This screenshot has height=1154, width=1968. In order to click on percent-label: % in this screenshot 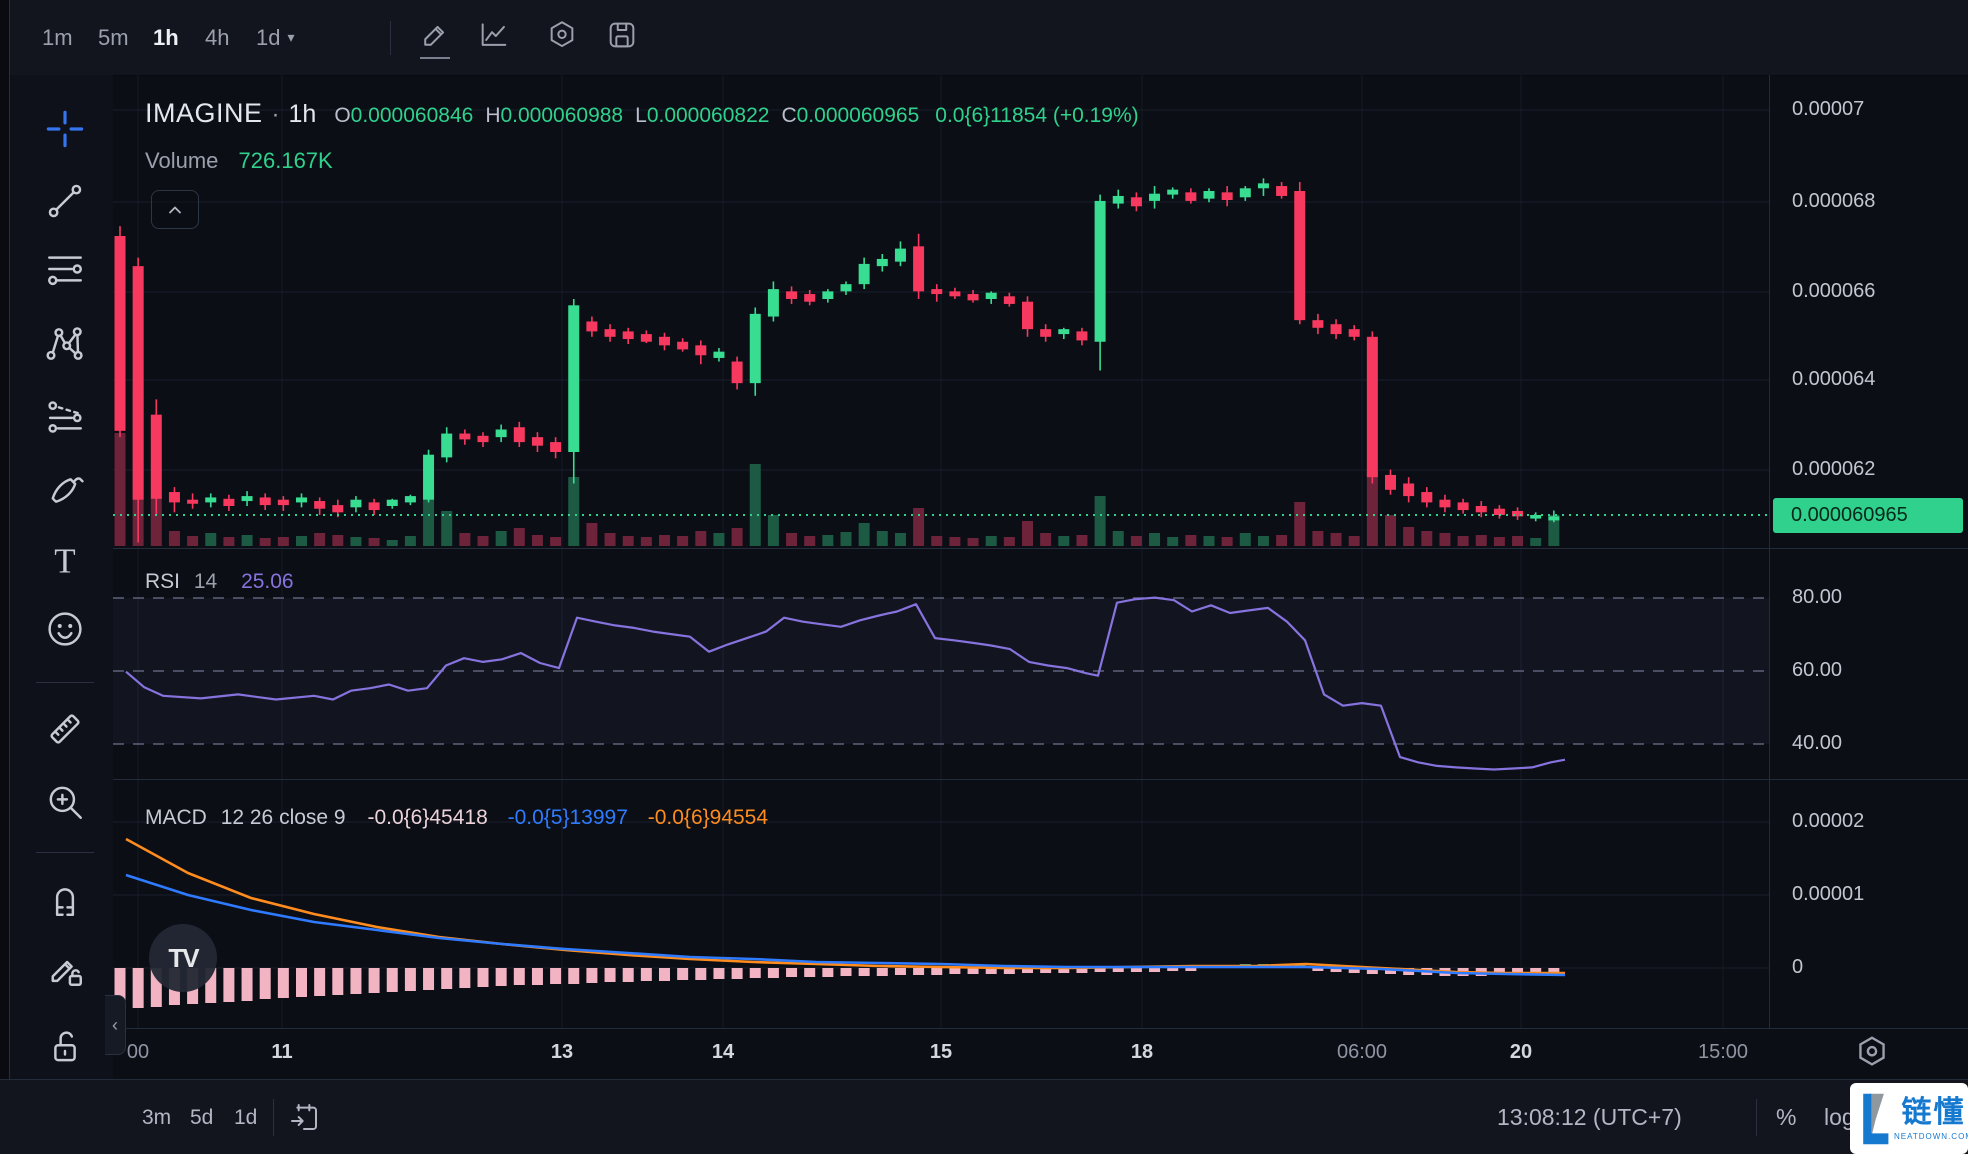, I will do `click(1786, 1117)`.